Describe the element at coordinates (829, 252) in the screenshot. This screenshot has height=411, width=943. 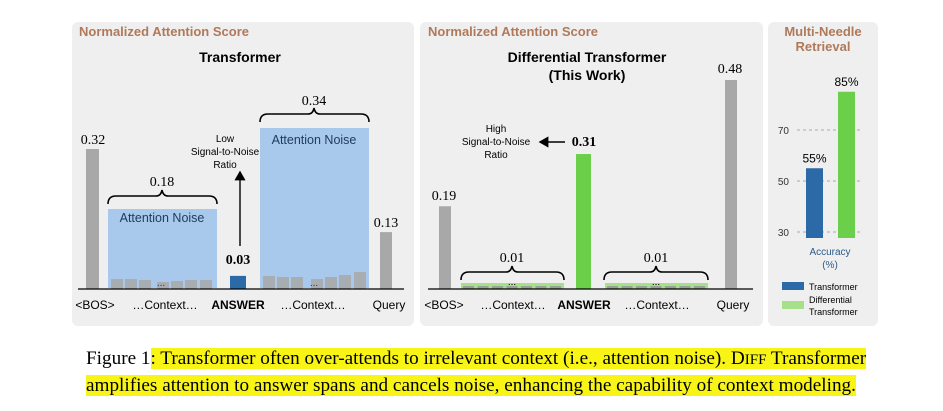
I see `right-xlabel-1: Accuracy` at that location.